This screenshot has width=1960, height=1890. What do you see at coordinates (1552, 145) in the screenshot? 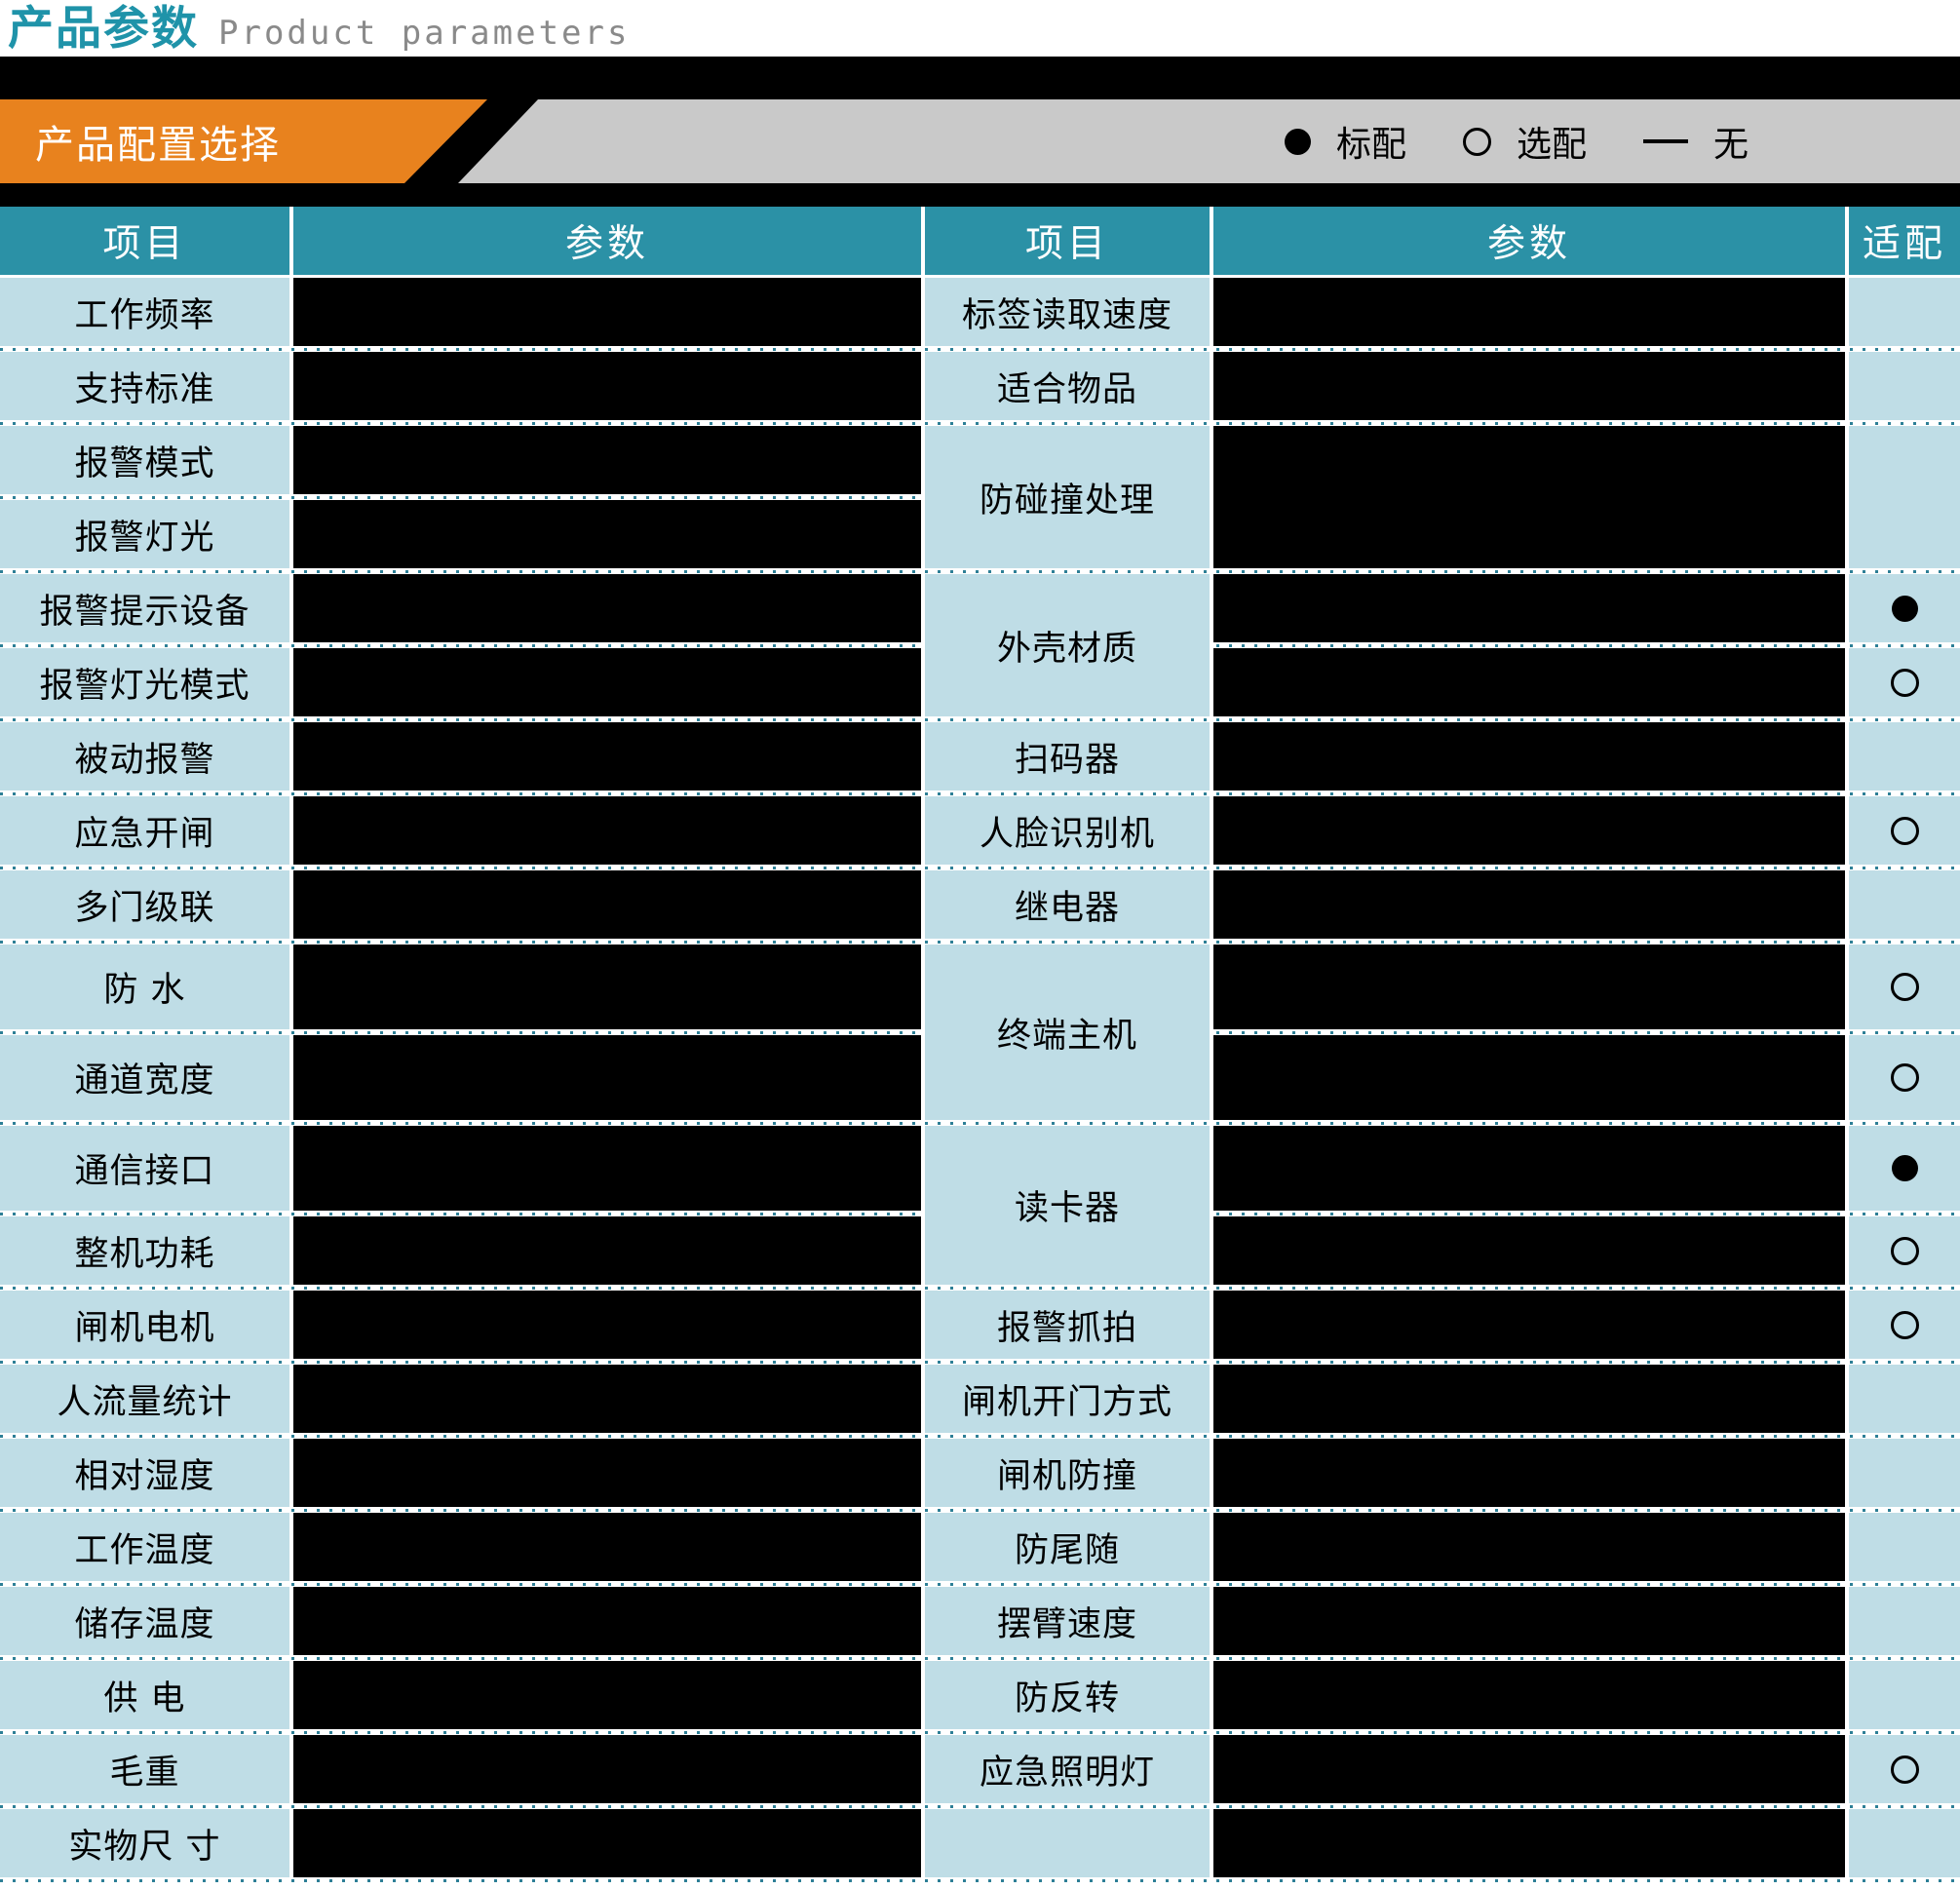
I see `legend-label: 选配` at bounding box center [1552, 145].